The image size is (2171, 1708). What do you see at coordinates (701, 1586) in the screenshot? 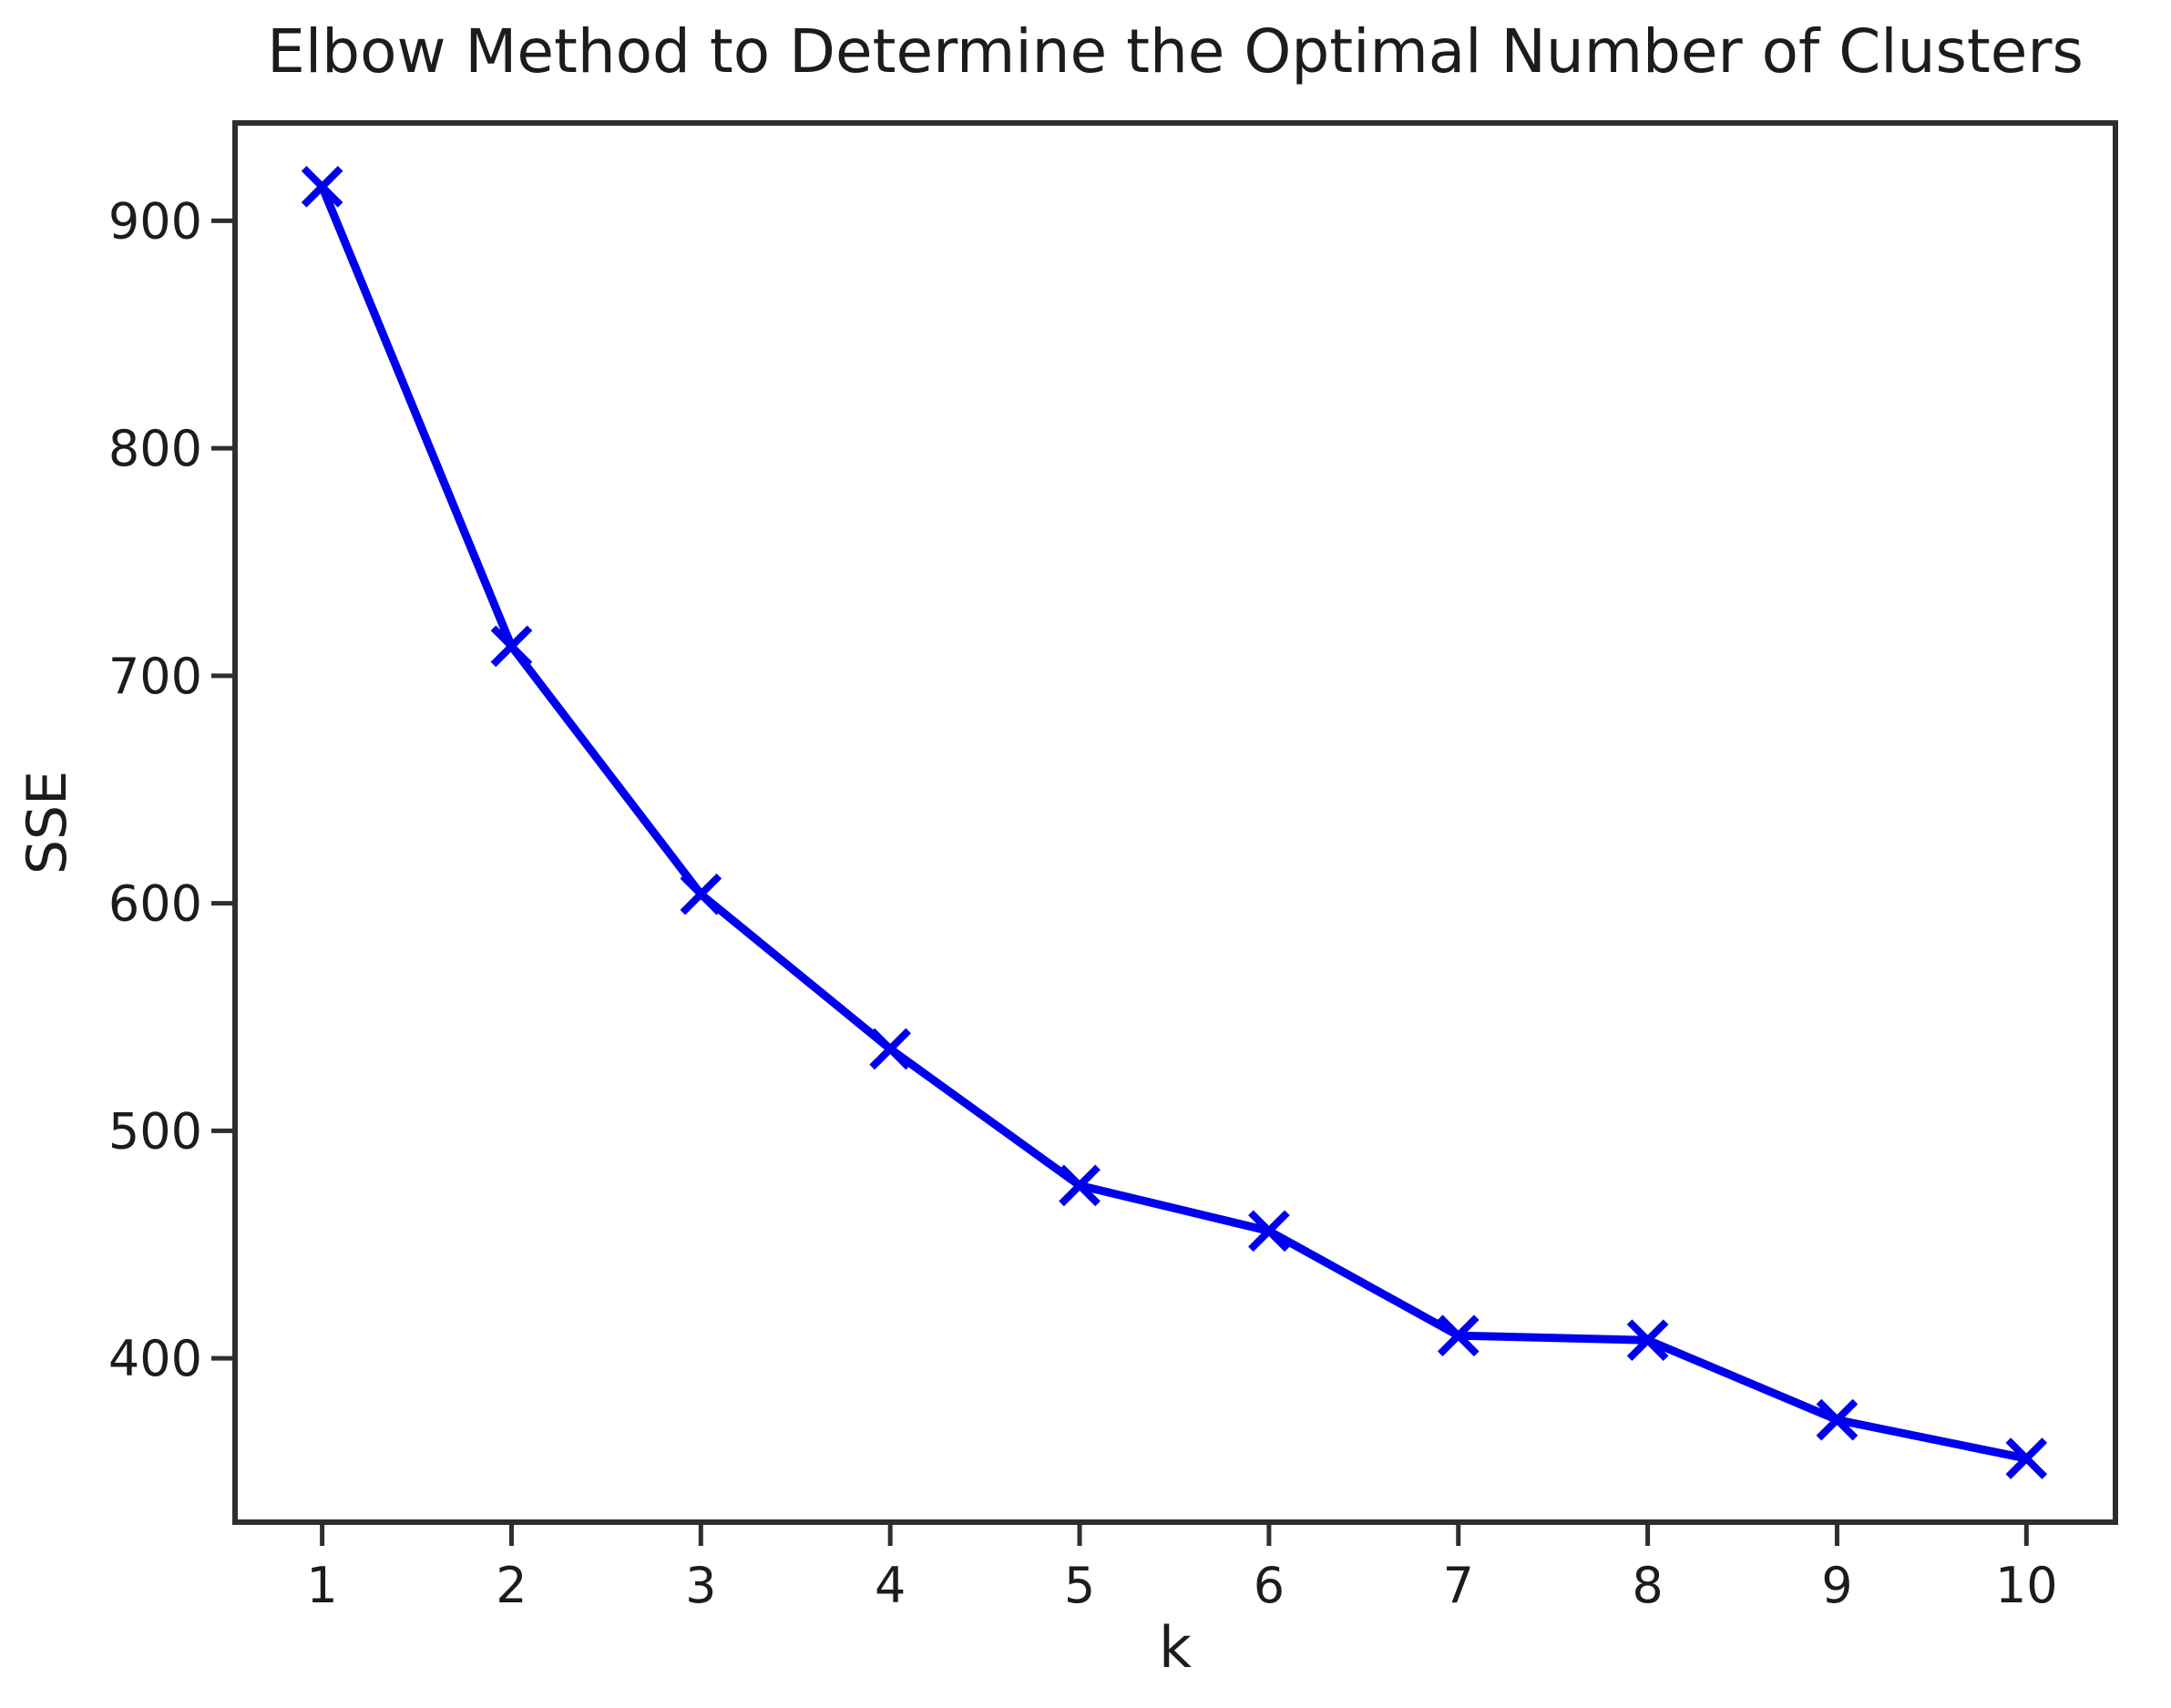
I see `x-tick-label: 3` at bounding box center [701, 1586].